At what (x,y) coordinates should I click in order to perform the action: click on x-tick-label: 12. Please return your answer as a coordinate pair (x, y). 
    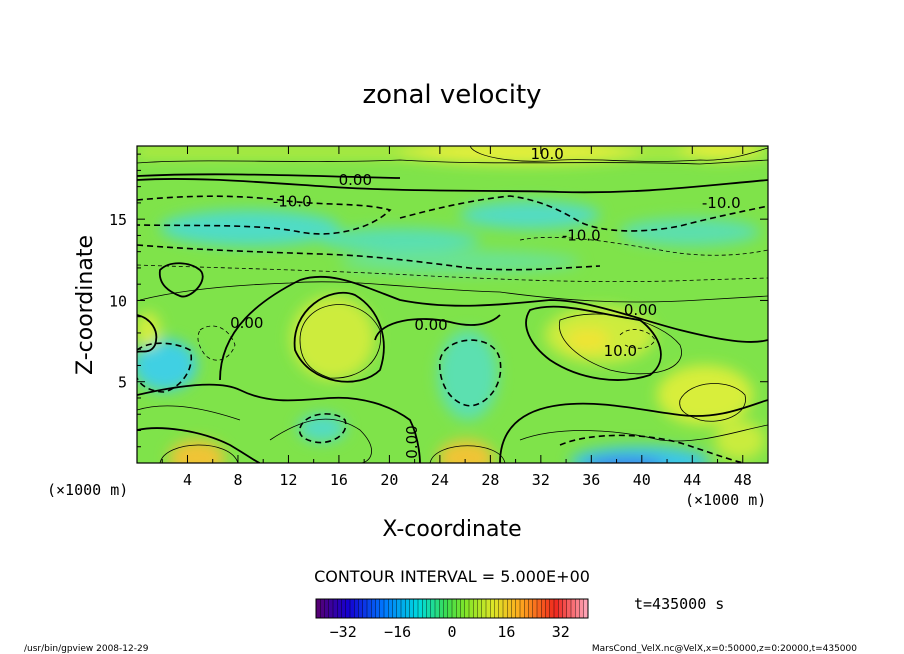
    Looking at the image, I should click on (288, 480).